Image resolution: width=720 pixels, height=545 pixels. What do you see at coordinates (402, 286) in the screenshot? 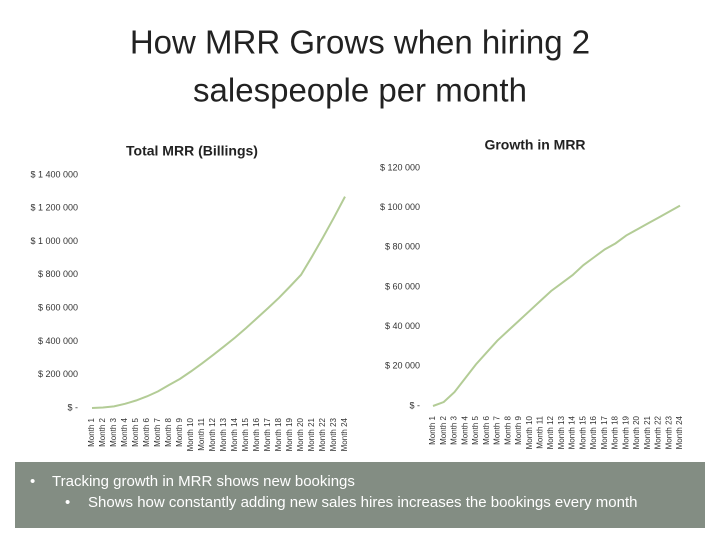
I see `y-tick-label: $ 60 000` at bounding box center [402, 286].